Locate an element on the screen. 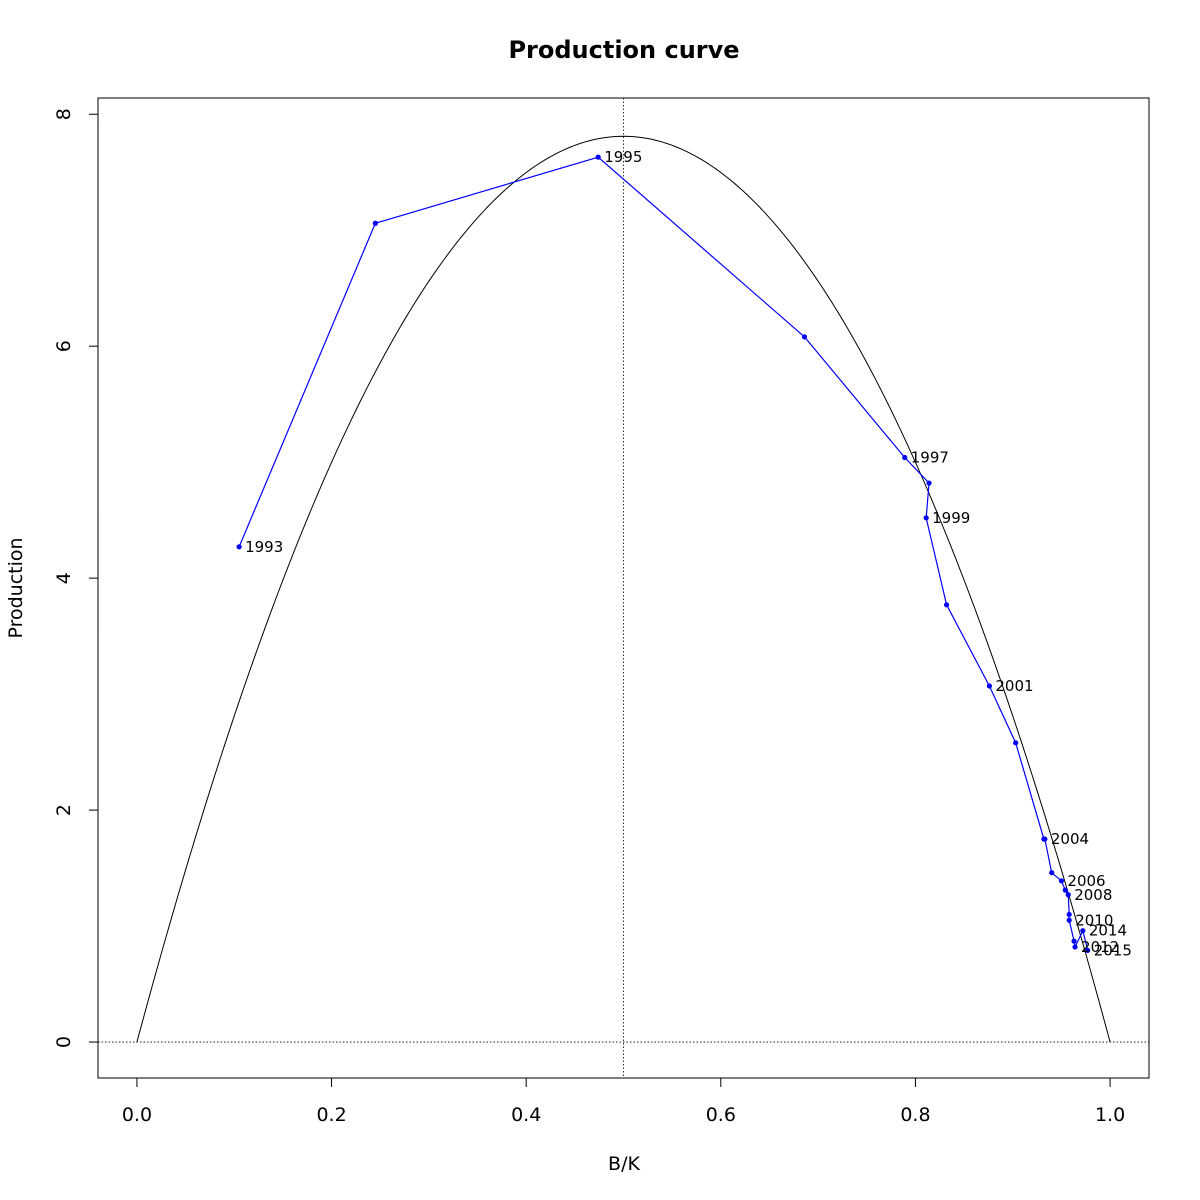  y-axis: 0 2 4 6 8 is located at coordinates (76, 578).